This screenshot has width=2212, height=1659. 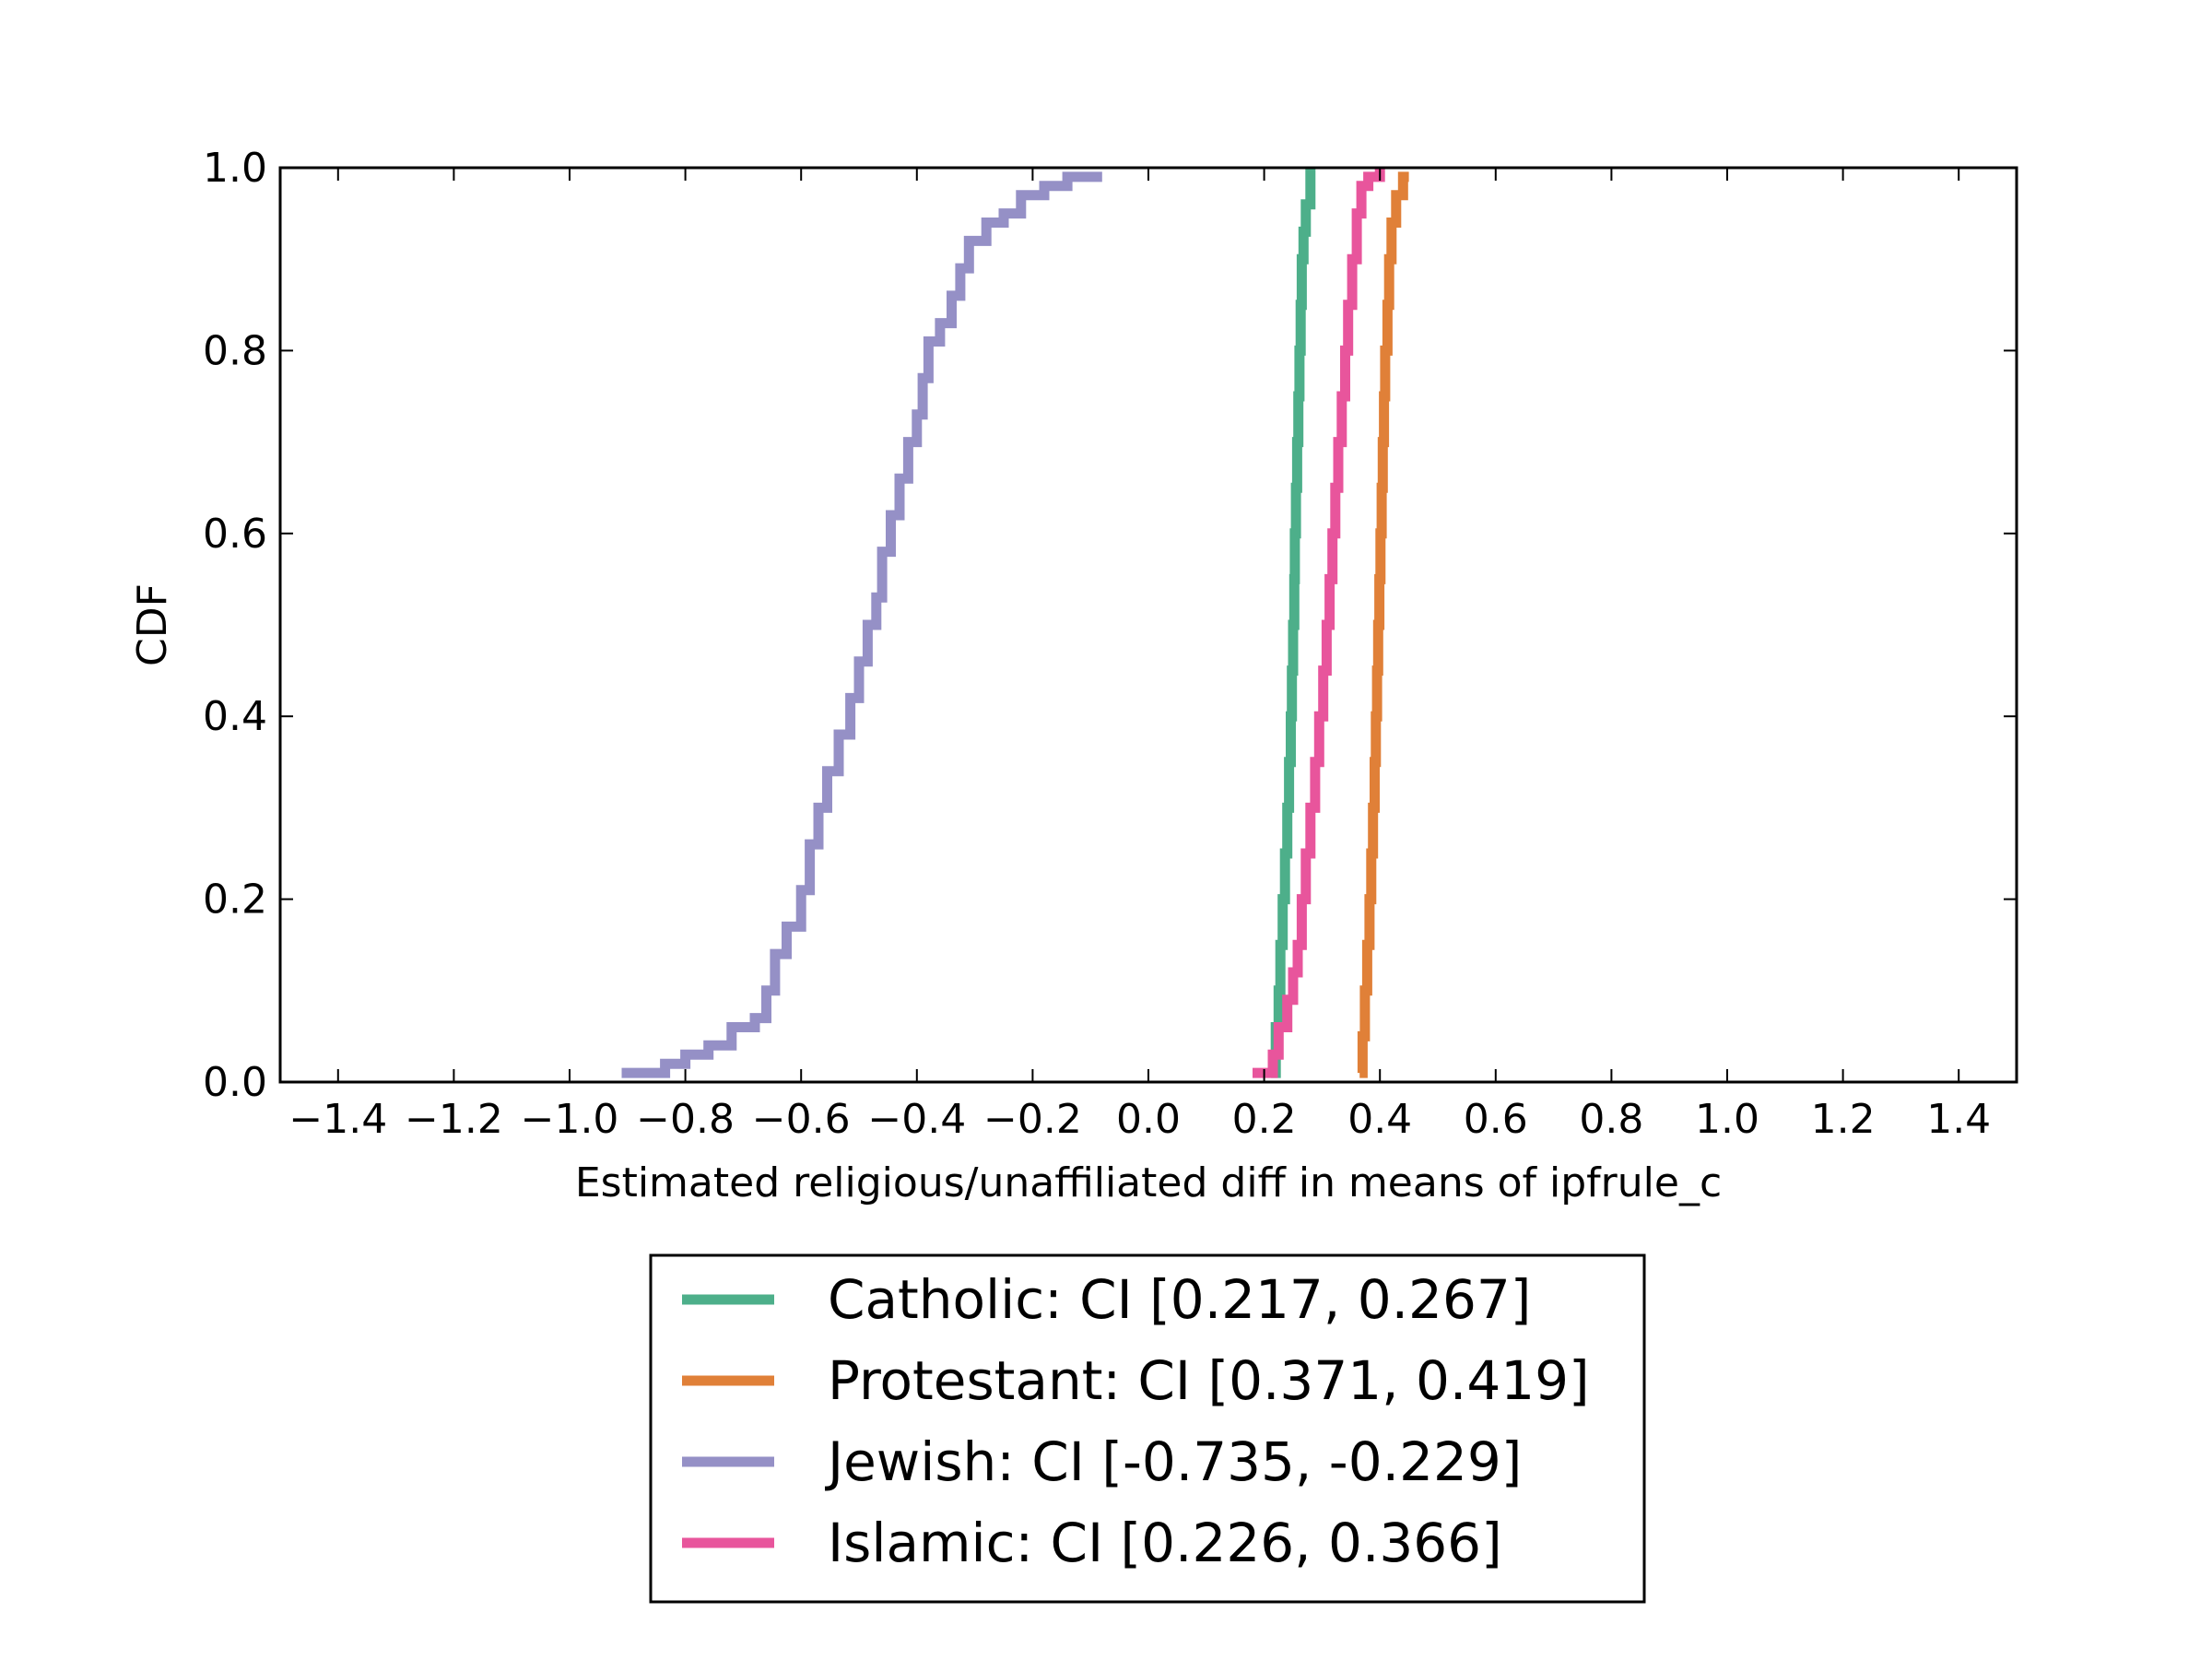 What do you see at coordinates (685, 1119) in the screenshot?
I see `x-tick-label: −0.8` at bounding box center [685, 1119].